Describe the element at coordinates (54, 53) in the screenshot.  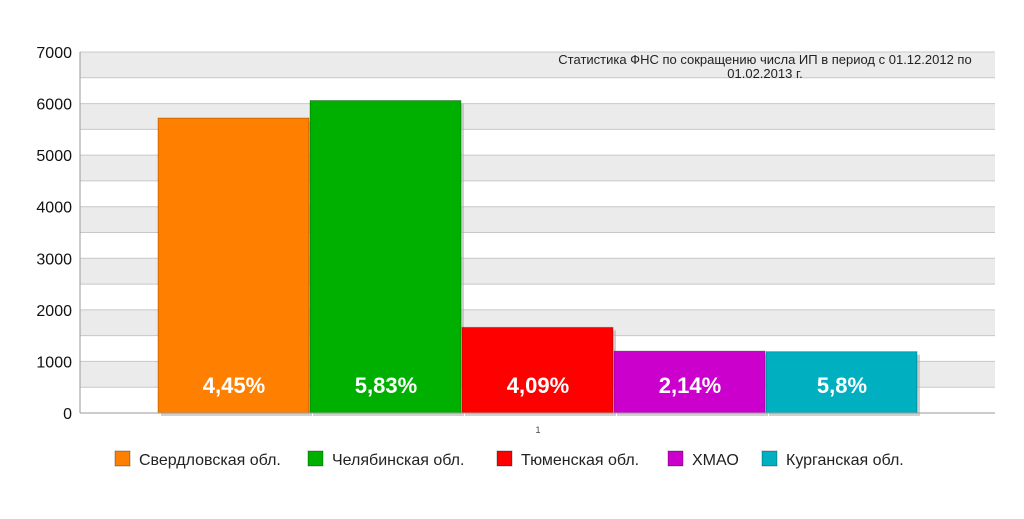
I see `y-tick-label: 7000` at that location.